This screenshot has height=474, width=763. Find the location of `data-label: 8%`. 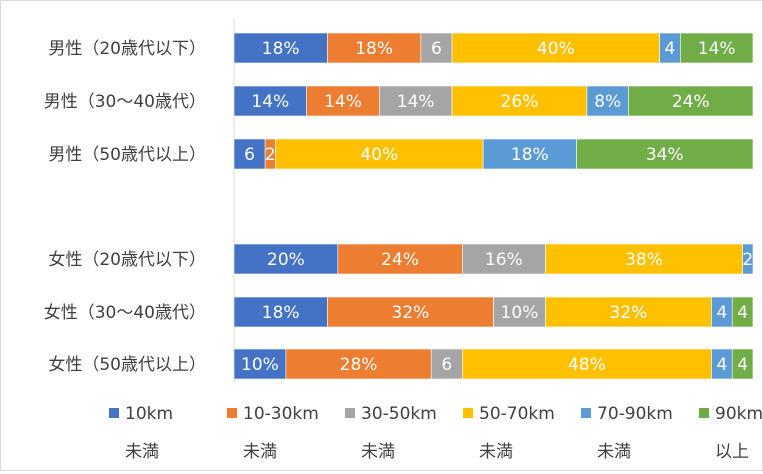

data-label: 8% is located at coordinates (607, 102).